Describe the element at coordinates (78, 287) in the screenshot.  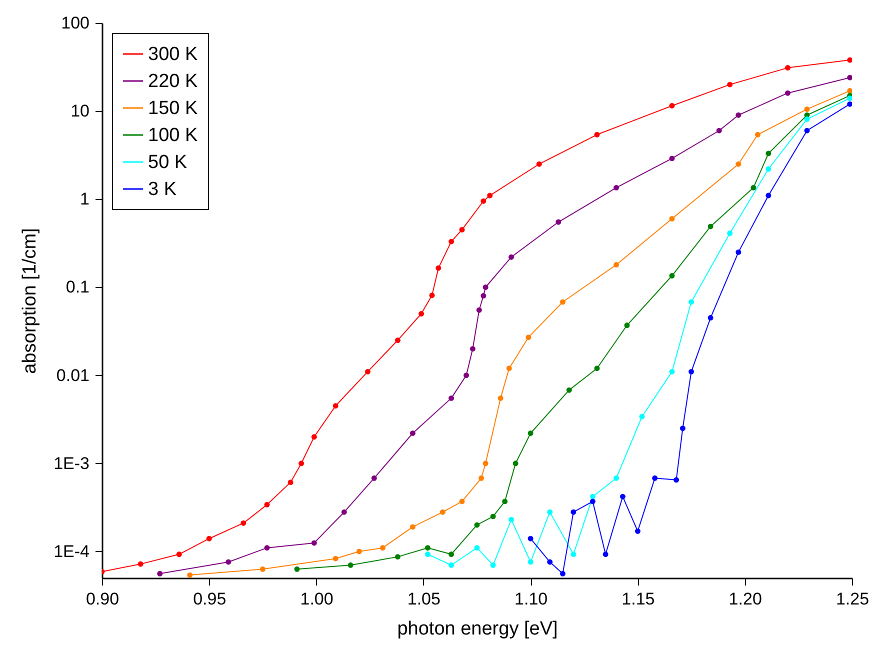
I see `y-tick-label: 0.1` at that location.